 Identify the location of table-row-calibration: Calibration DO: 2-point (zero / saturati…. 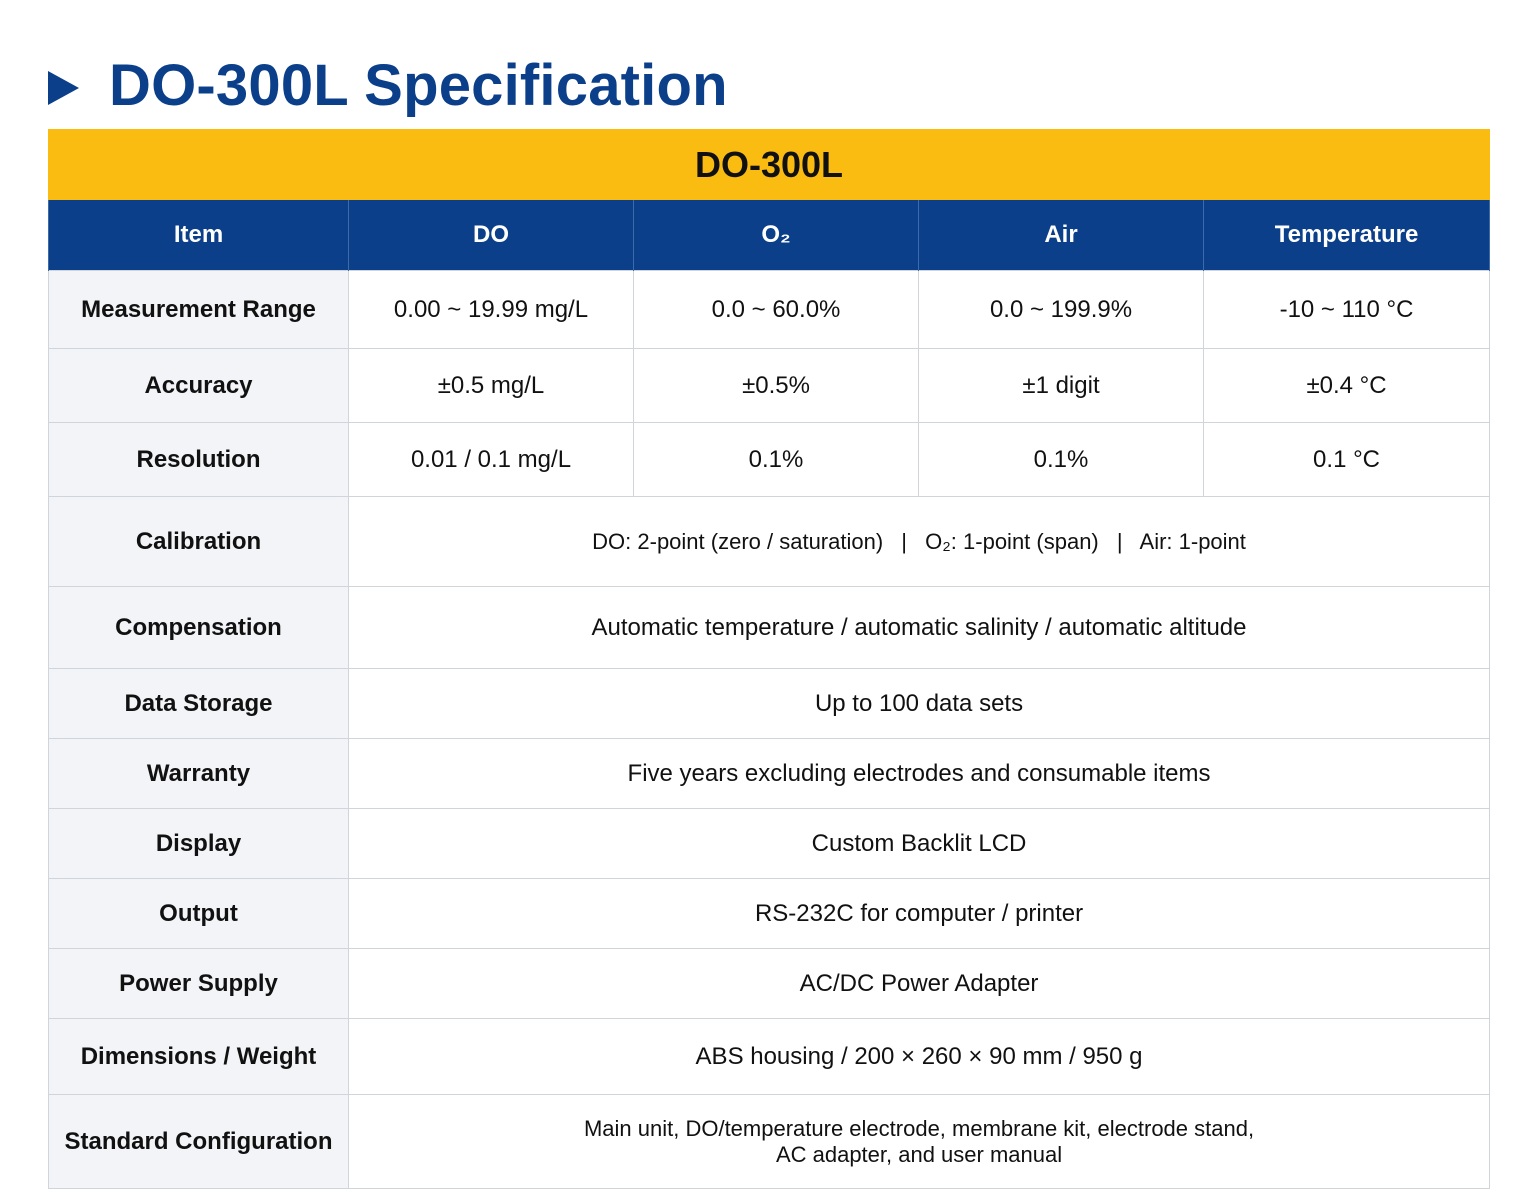
(769, 541).